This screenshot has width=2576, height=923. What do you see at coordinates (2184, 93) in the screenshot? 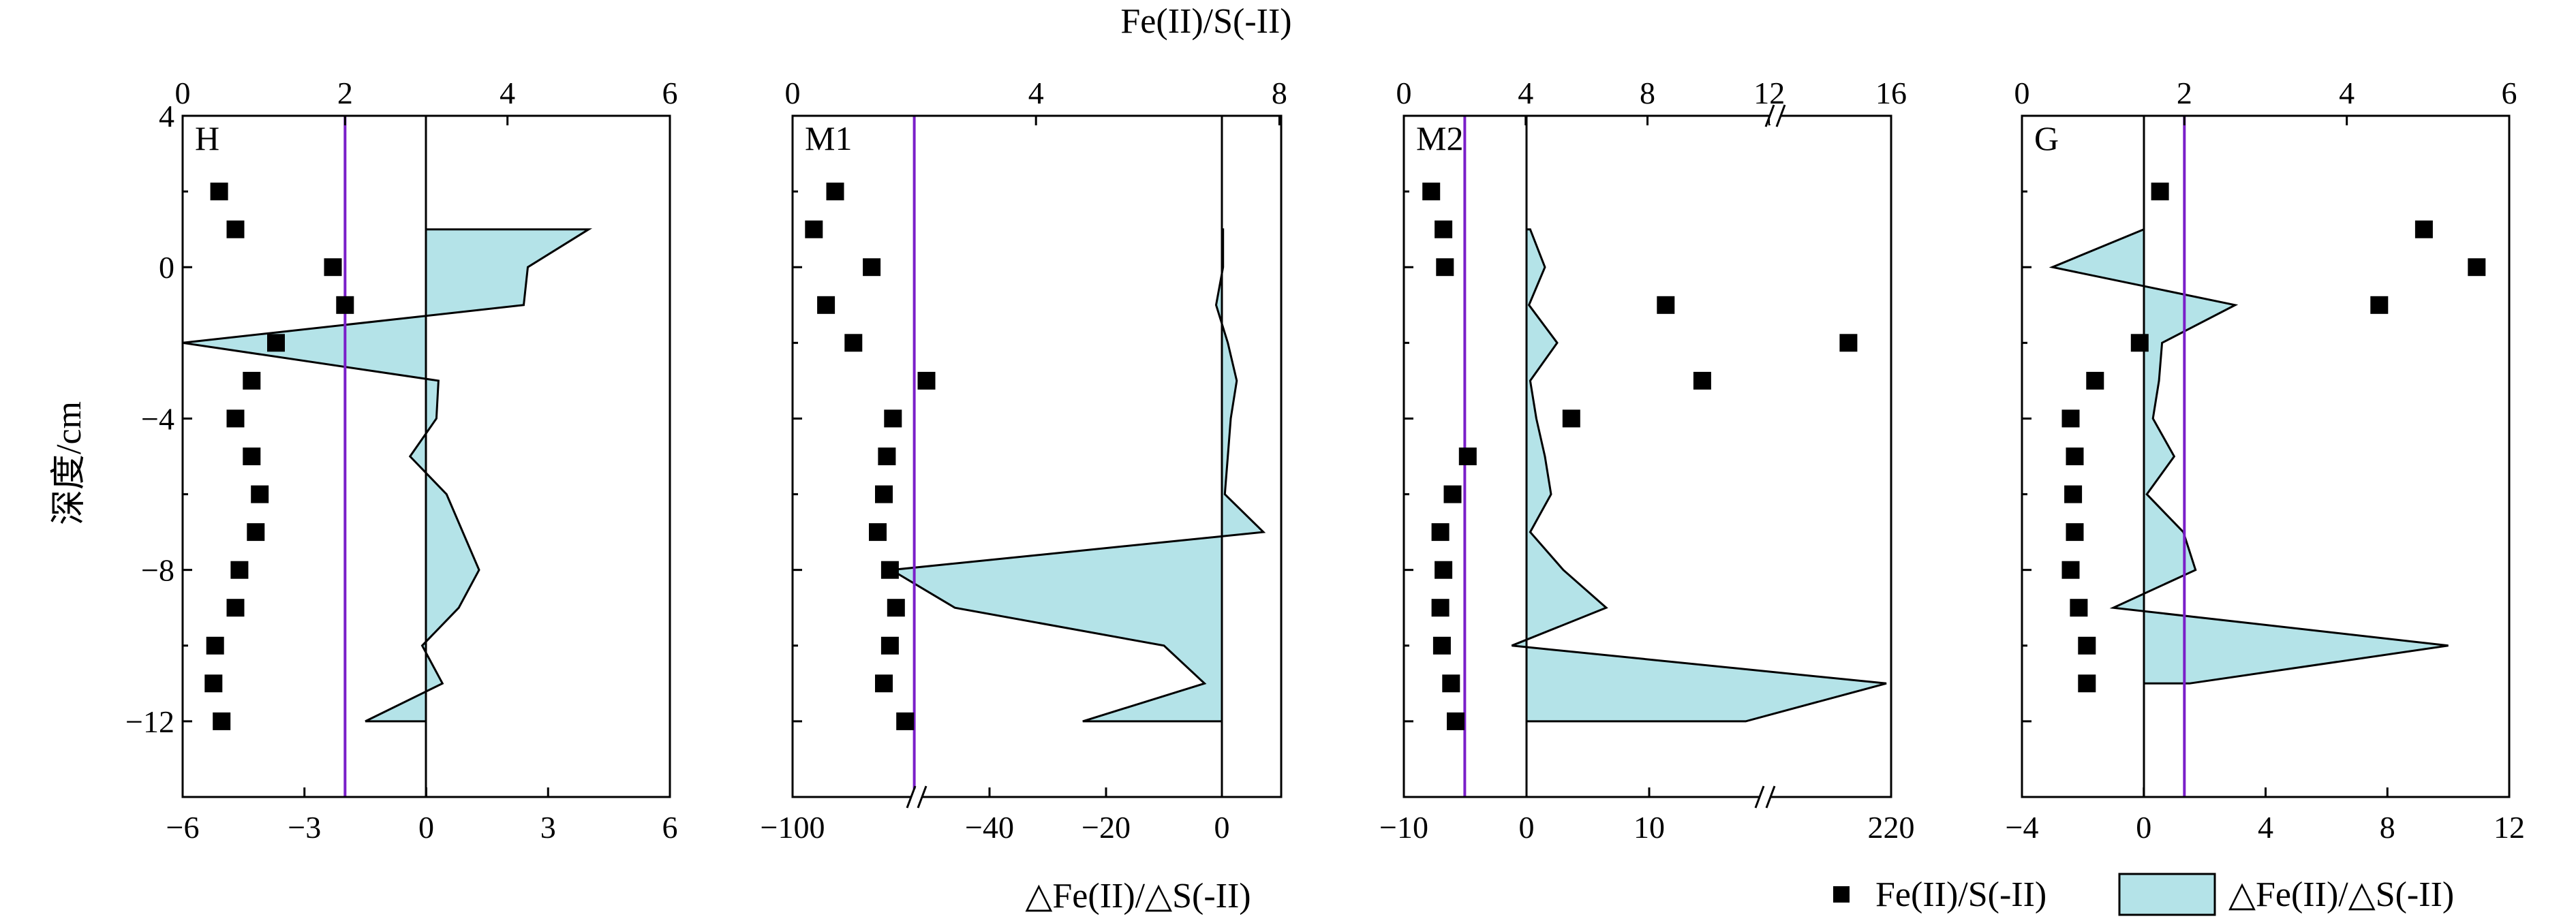
I see `top-tick-label-g-2: 2` at bounding box center [2184, 93].